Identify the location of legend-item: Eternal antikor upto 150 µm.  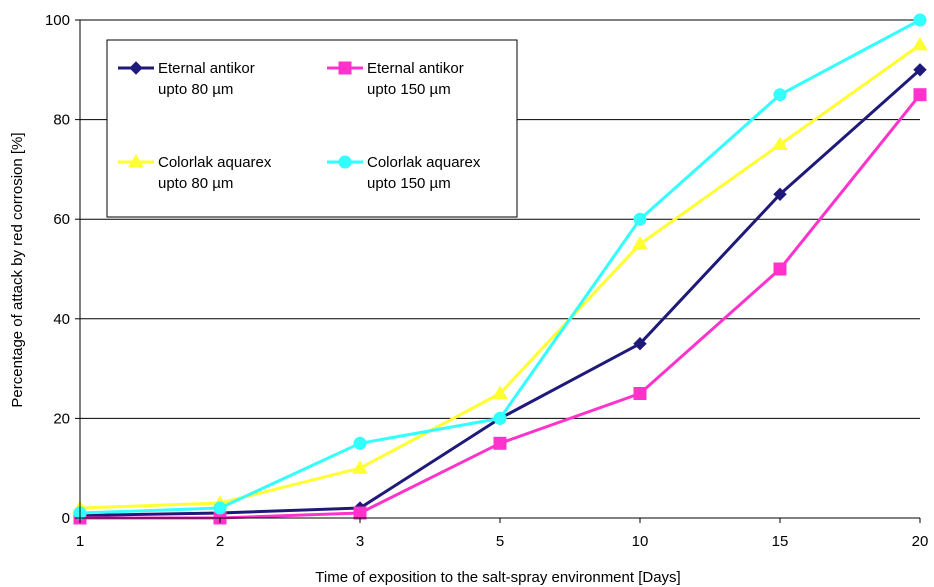
(395, 79).